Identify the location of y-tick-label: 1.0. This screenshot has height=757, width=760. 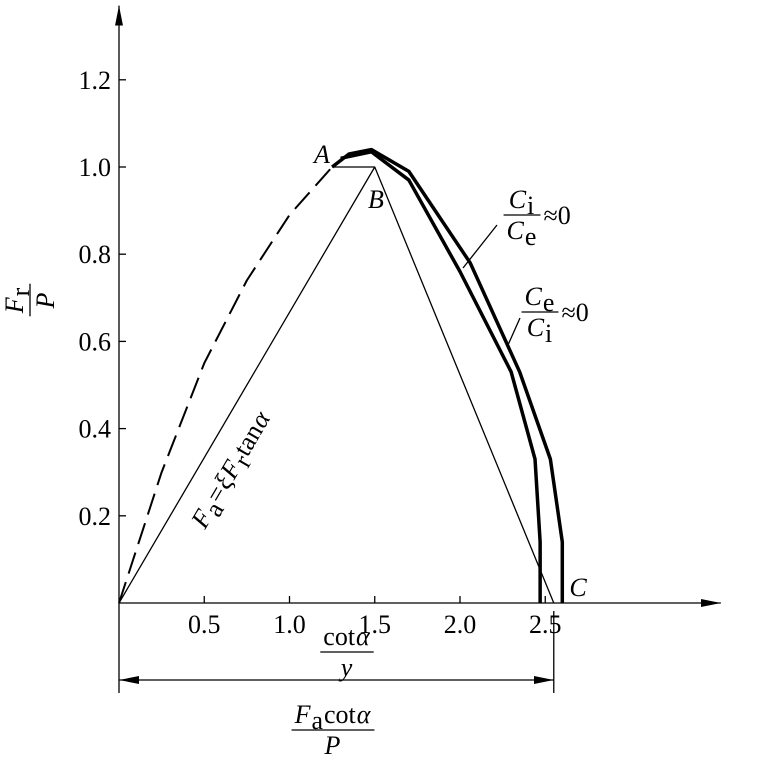
(95, 167).